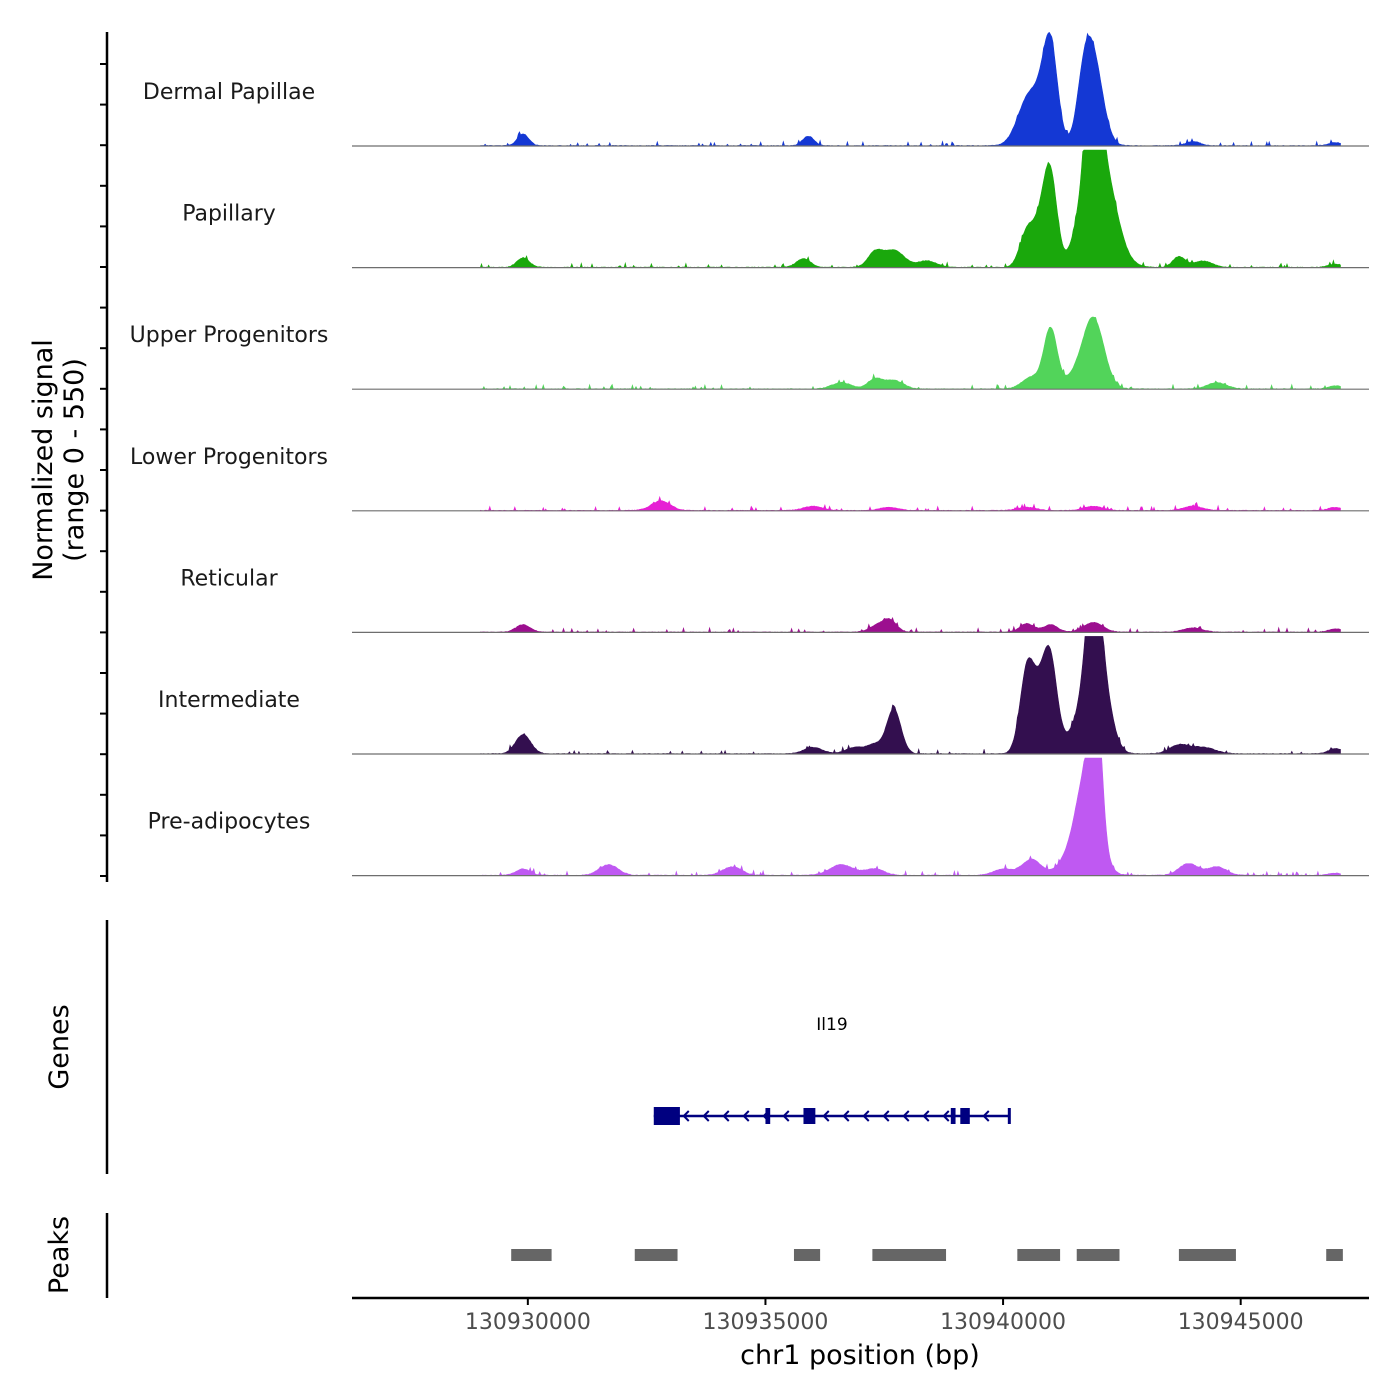  I want to click on genes-panel: Il19, so click(832, 1070).